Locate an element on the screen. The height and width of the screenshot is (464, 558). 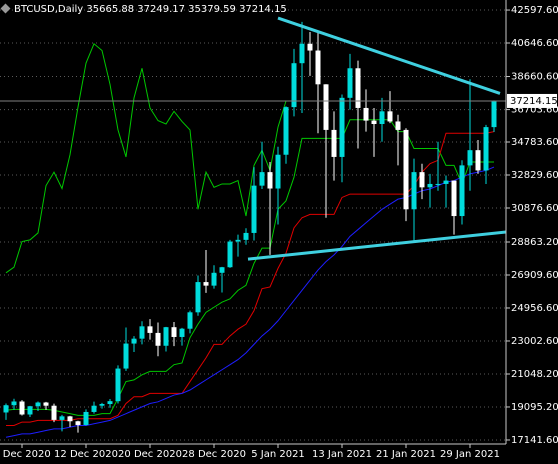
y-tick-label: 40646.60 is located at coordinates (534, 43).